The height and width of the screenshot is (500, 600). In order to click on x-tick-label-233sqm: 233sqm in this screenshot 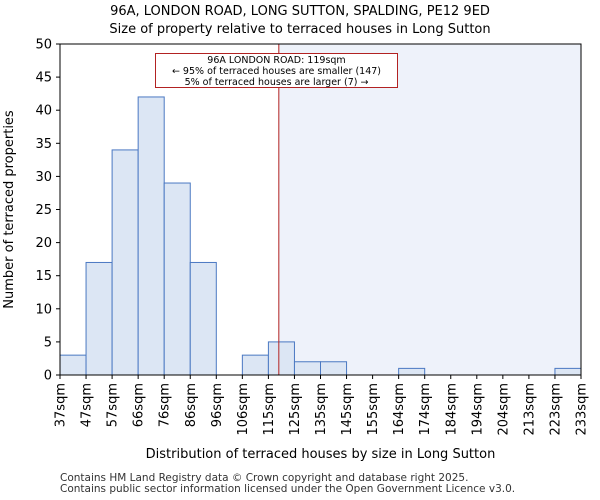, I will do `click(582, 409)`.